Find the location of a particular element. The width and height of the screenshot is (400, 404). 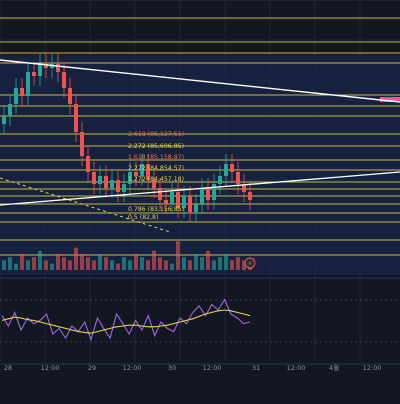

fib-label: 0.5 (82,8) is located at coordinates (143, 217).